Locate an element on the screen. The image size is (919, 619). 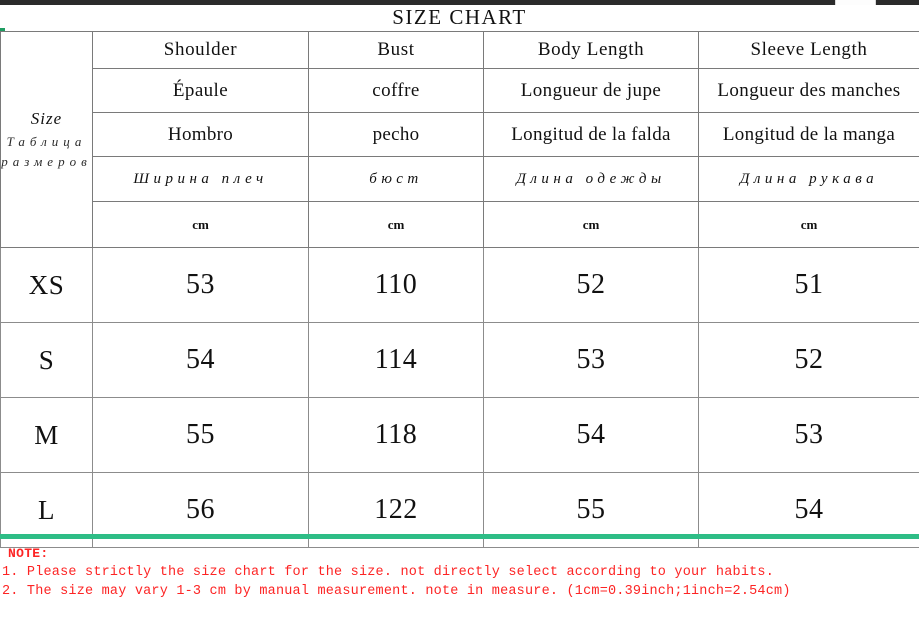
table-row: S 54 114 53 52 is located at coordinates (459, 360).